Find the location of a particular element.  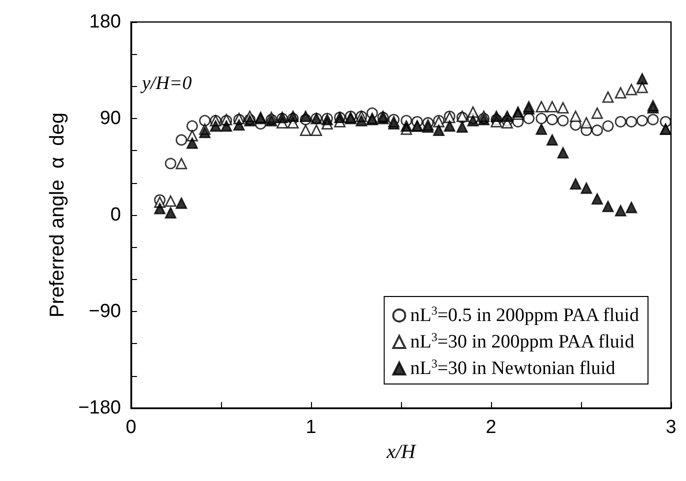

y-tick-label: 180 is located at coordinates (105, 22).